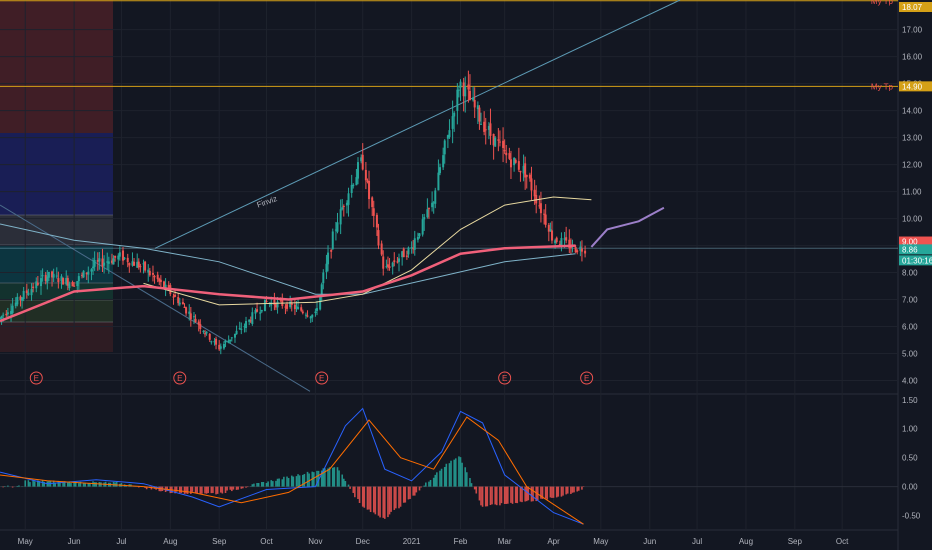 Image resolution: width=932 pixels, height=550 pixels. Describe the element at coordinates (915, 260) in the screenshot. I see `countdown-tag` at that location.